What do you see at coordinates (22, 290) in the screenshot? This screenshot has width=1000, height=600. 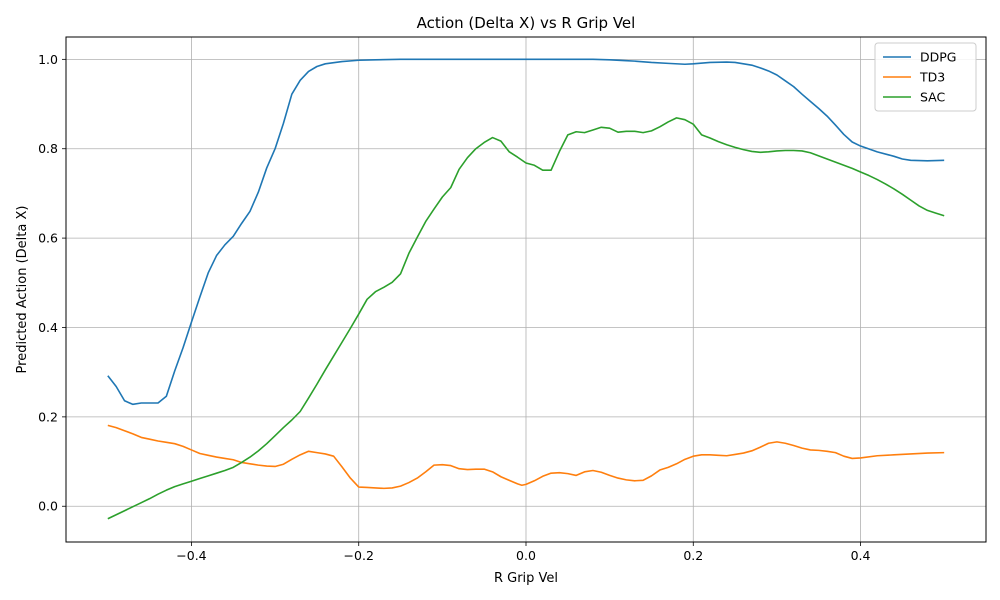 I see `y-axis-label: Predicted Action (Delta X)` at bounding box center [22, 290].